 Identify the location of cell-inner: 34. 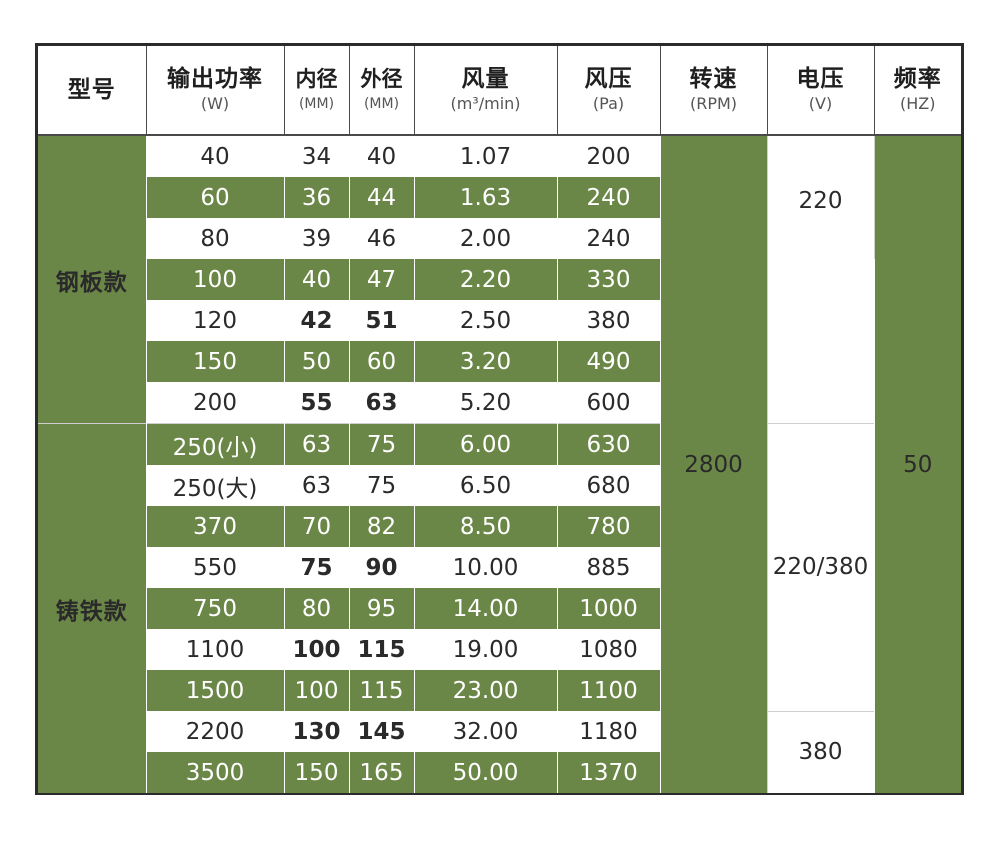
(316, 156).